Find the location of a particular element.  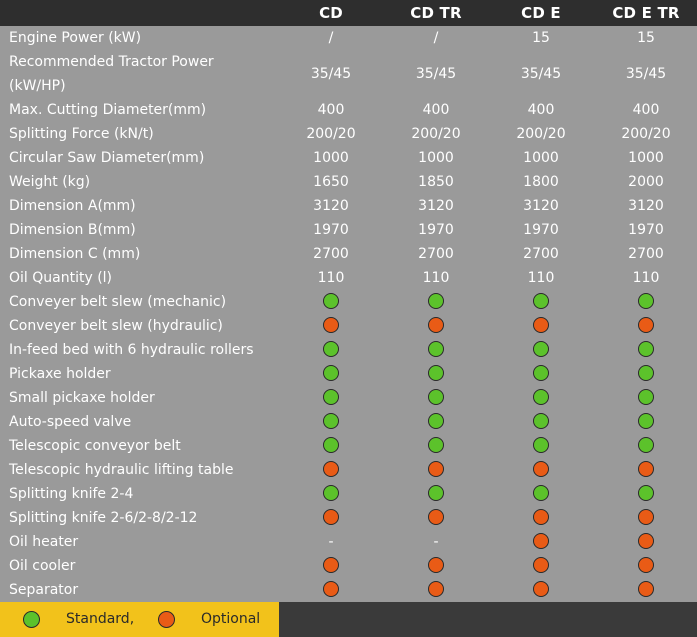

table-cell: 3120 is located at coordinates (646, 206).